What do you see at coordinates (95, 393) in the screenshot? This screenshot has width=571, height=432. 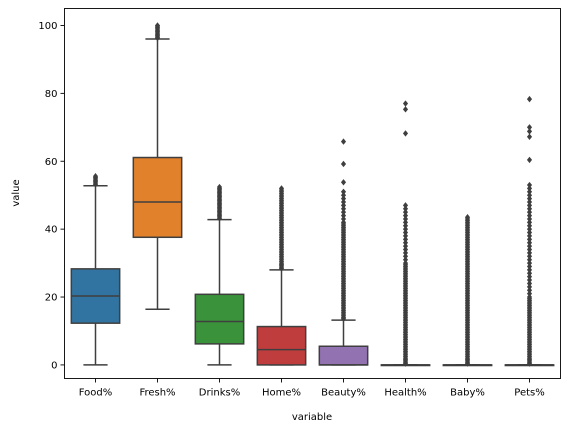 I see `x-tick-label: Food%` at bounding box center [95, 393].